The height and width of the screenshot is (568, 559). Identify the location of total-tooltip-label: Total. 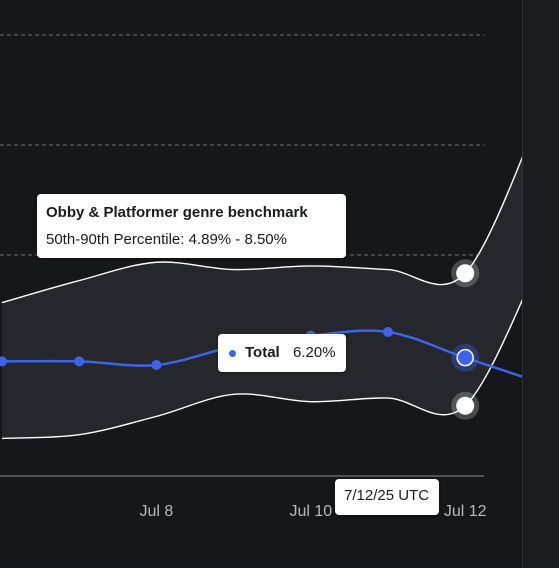
(262, 352).